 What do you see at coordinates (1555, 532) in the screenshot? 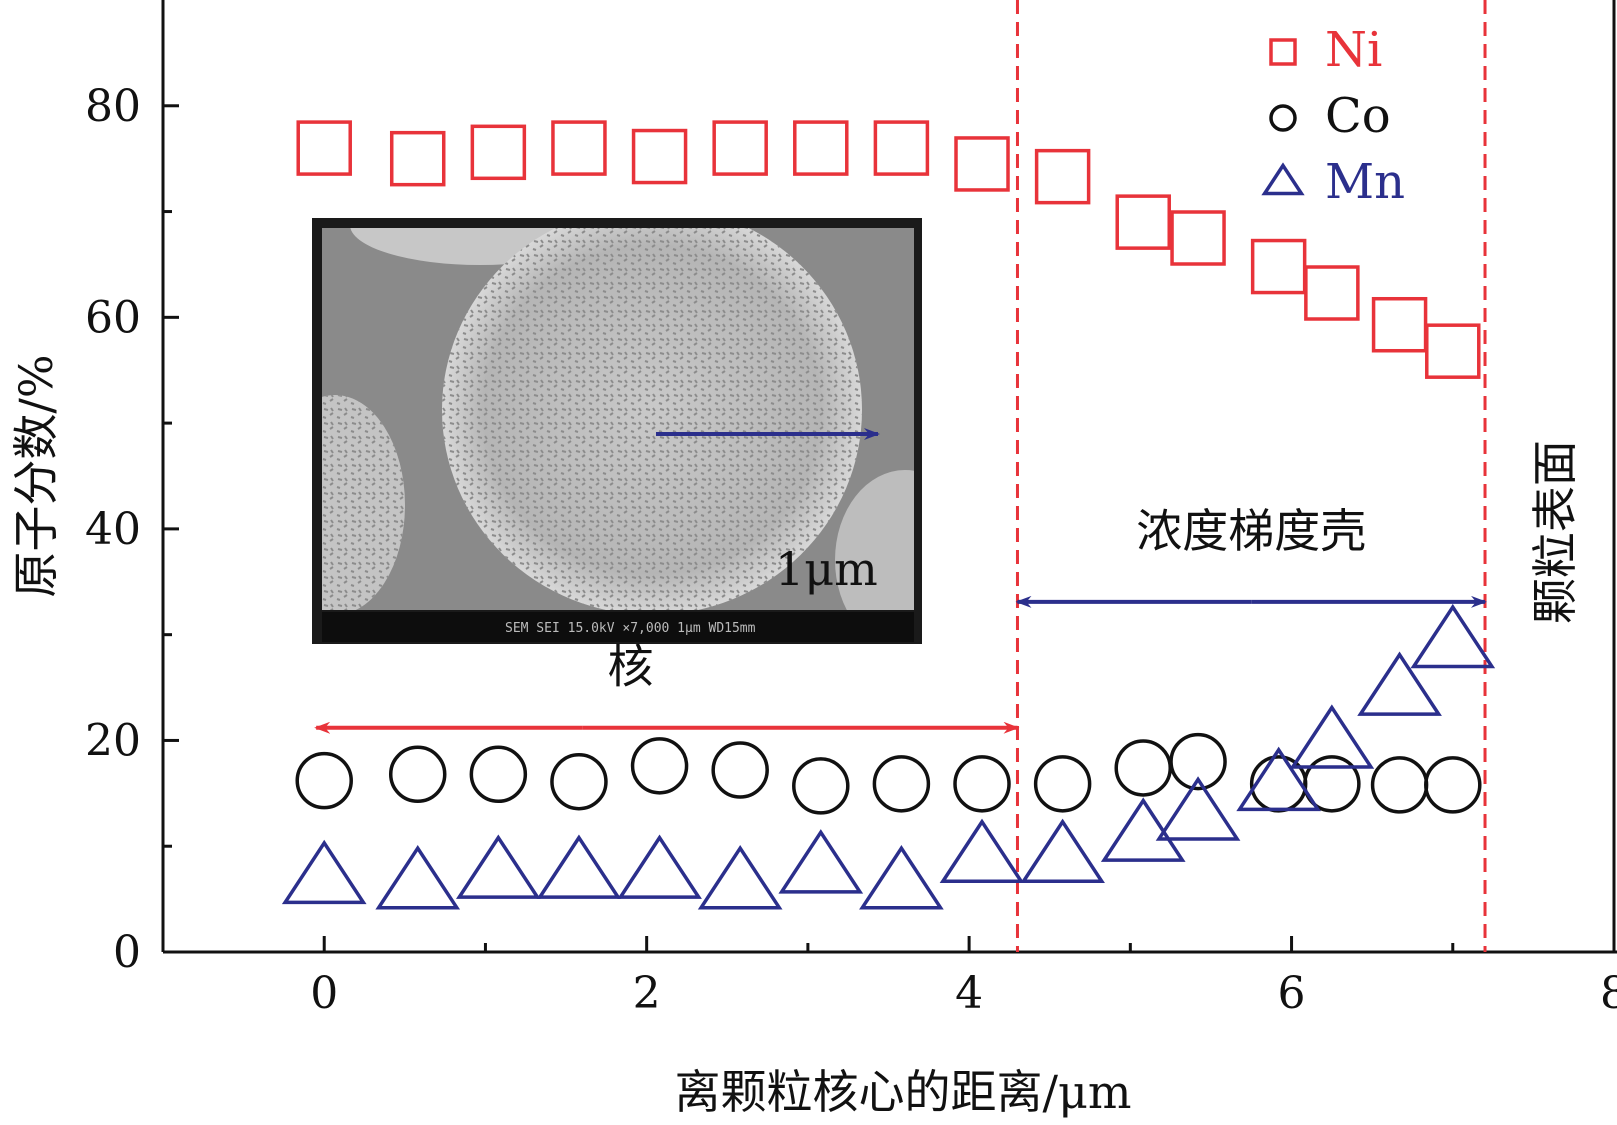
I see `surface-label: 颗粒表面` at bounding box center [1555, 532].